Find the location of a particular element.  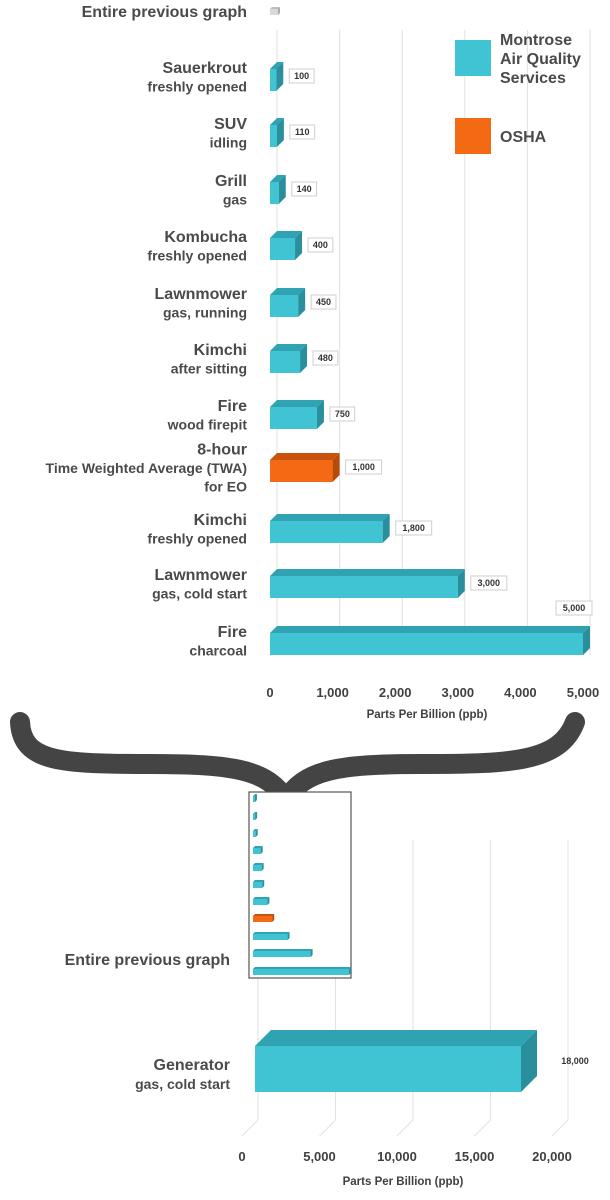

top-bar-value-label: 140 is located at coordinates (304, 189).